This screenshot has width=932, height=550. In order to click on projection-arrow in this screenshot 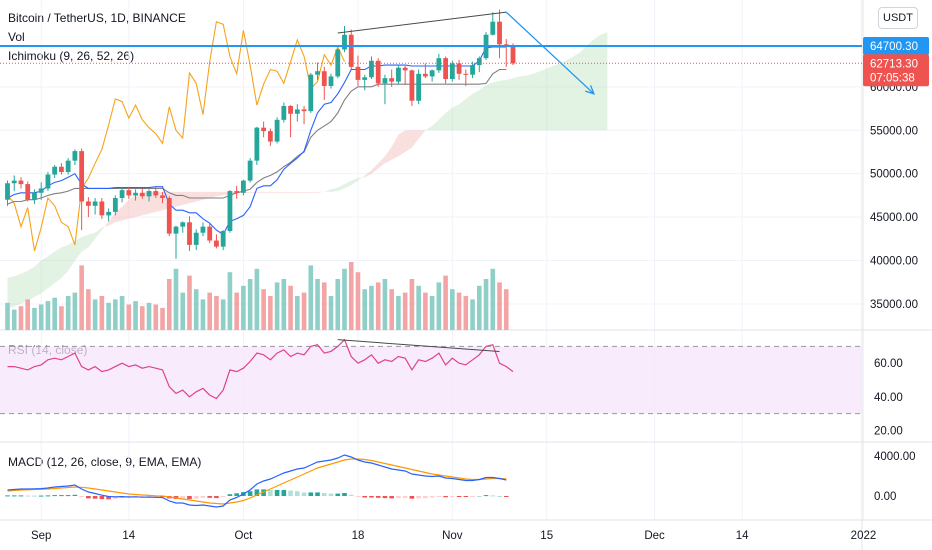, I will do `click(550, 53)`.